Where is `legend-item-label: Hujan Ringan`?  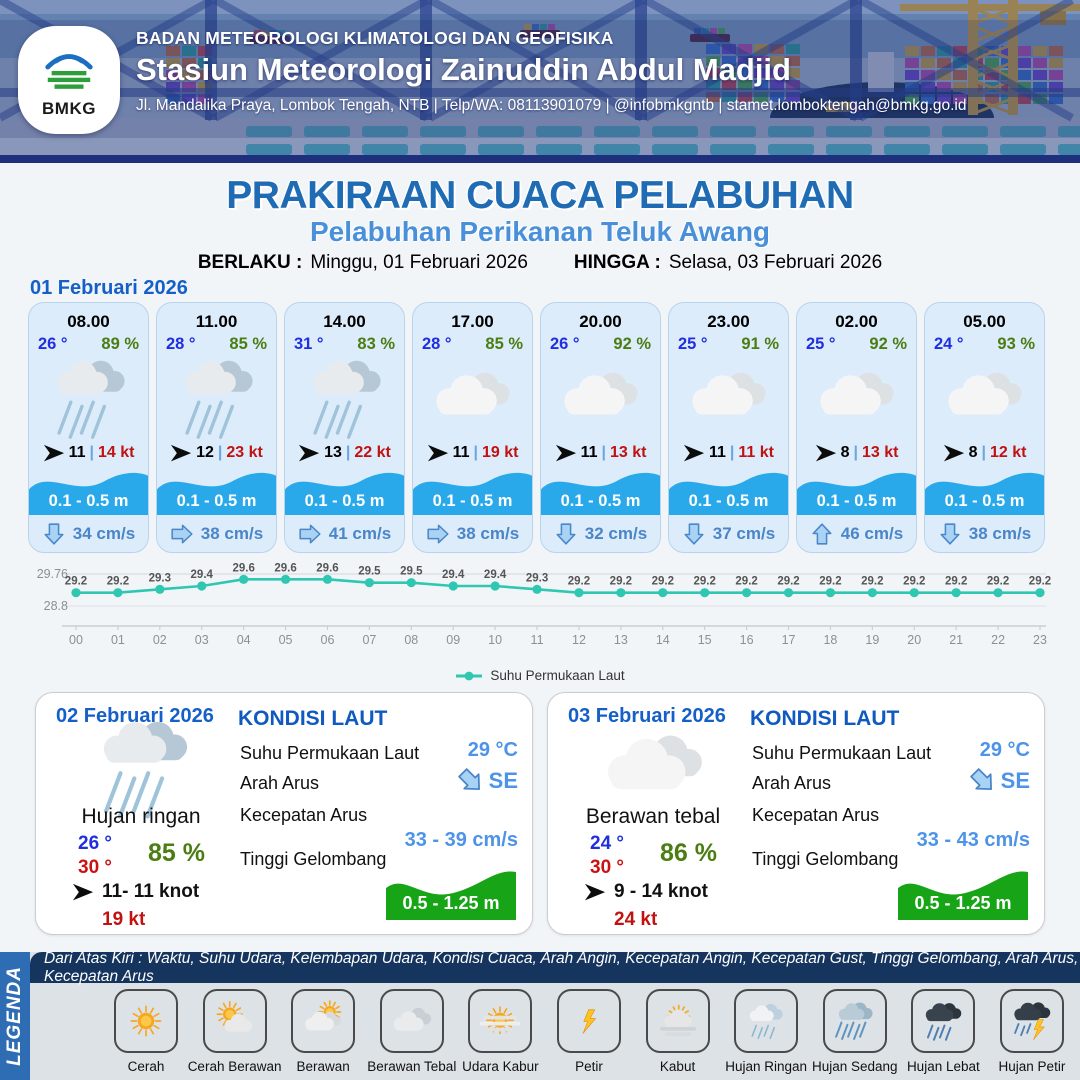
legend-item-label: Hujan Ringan is located at coordinates (766, 1066).